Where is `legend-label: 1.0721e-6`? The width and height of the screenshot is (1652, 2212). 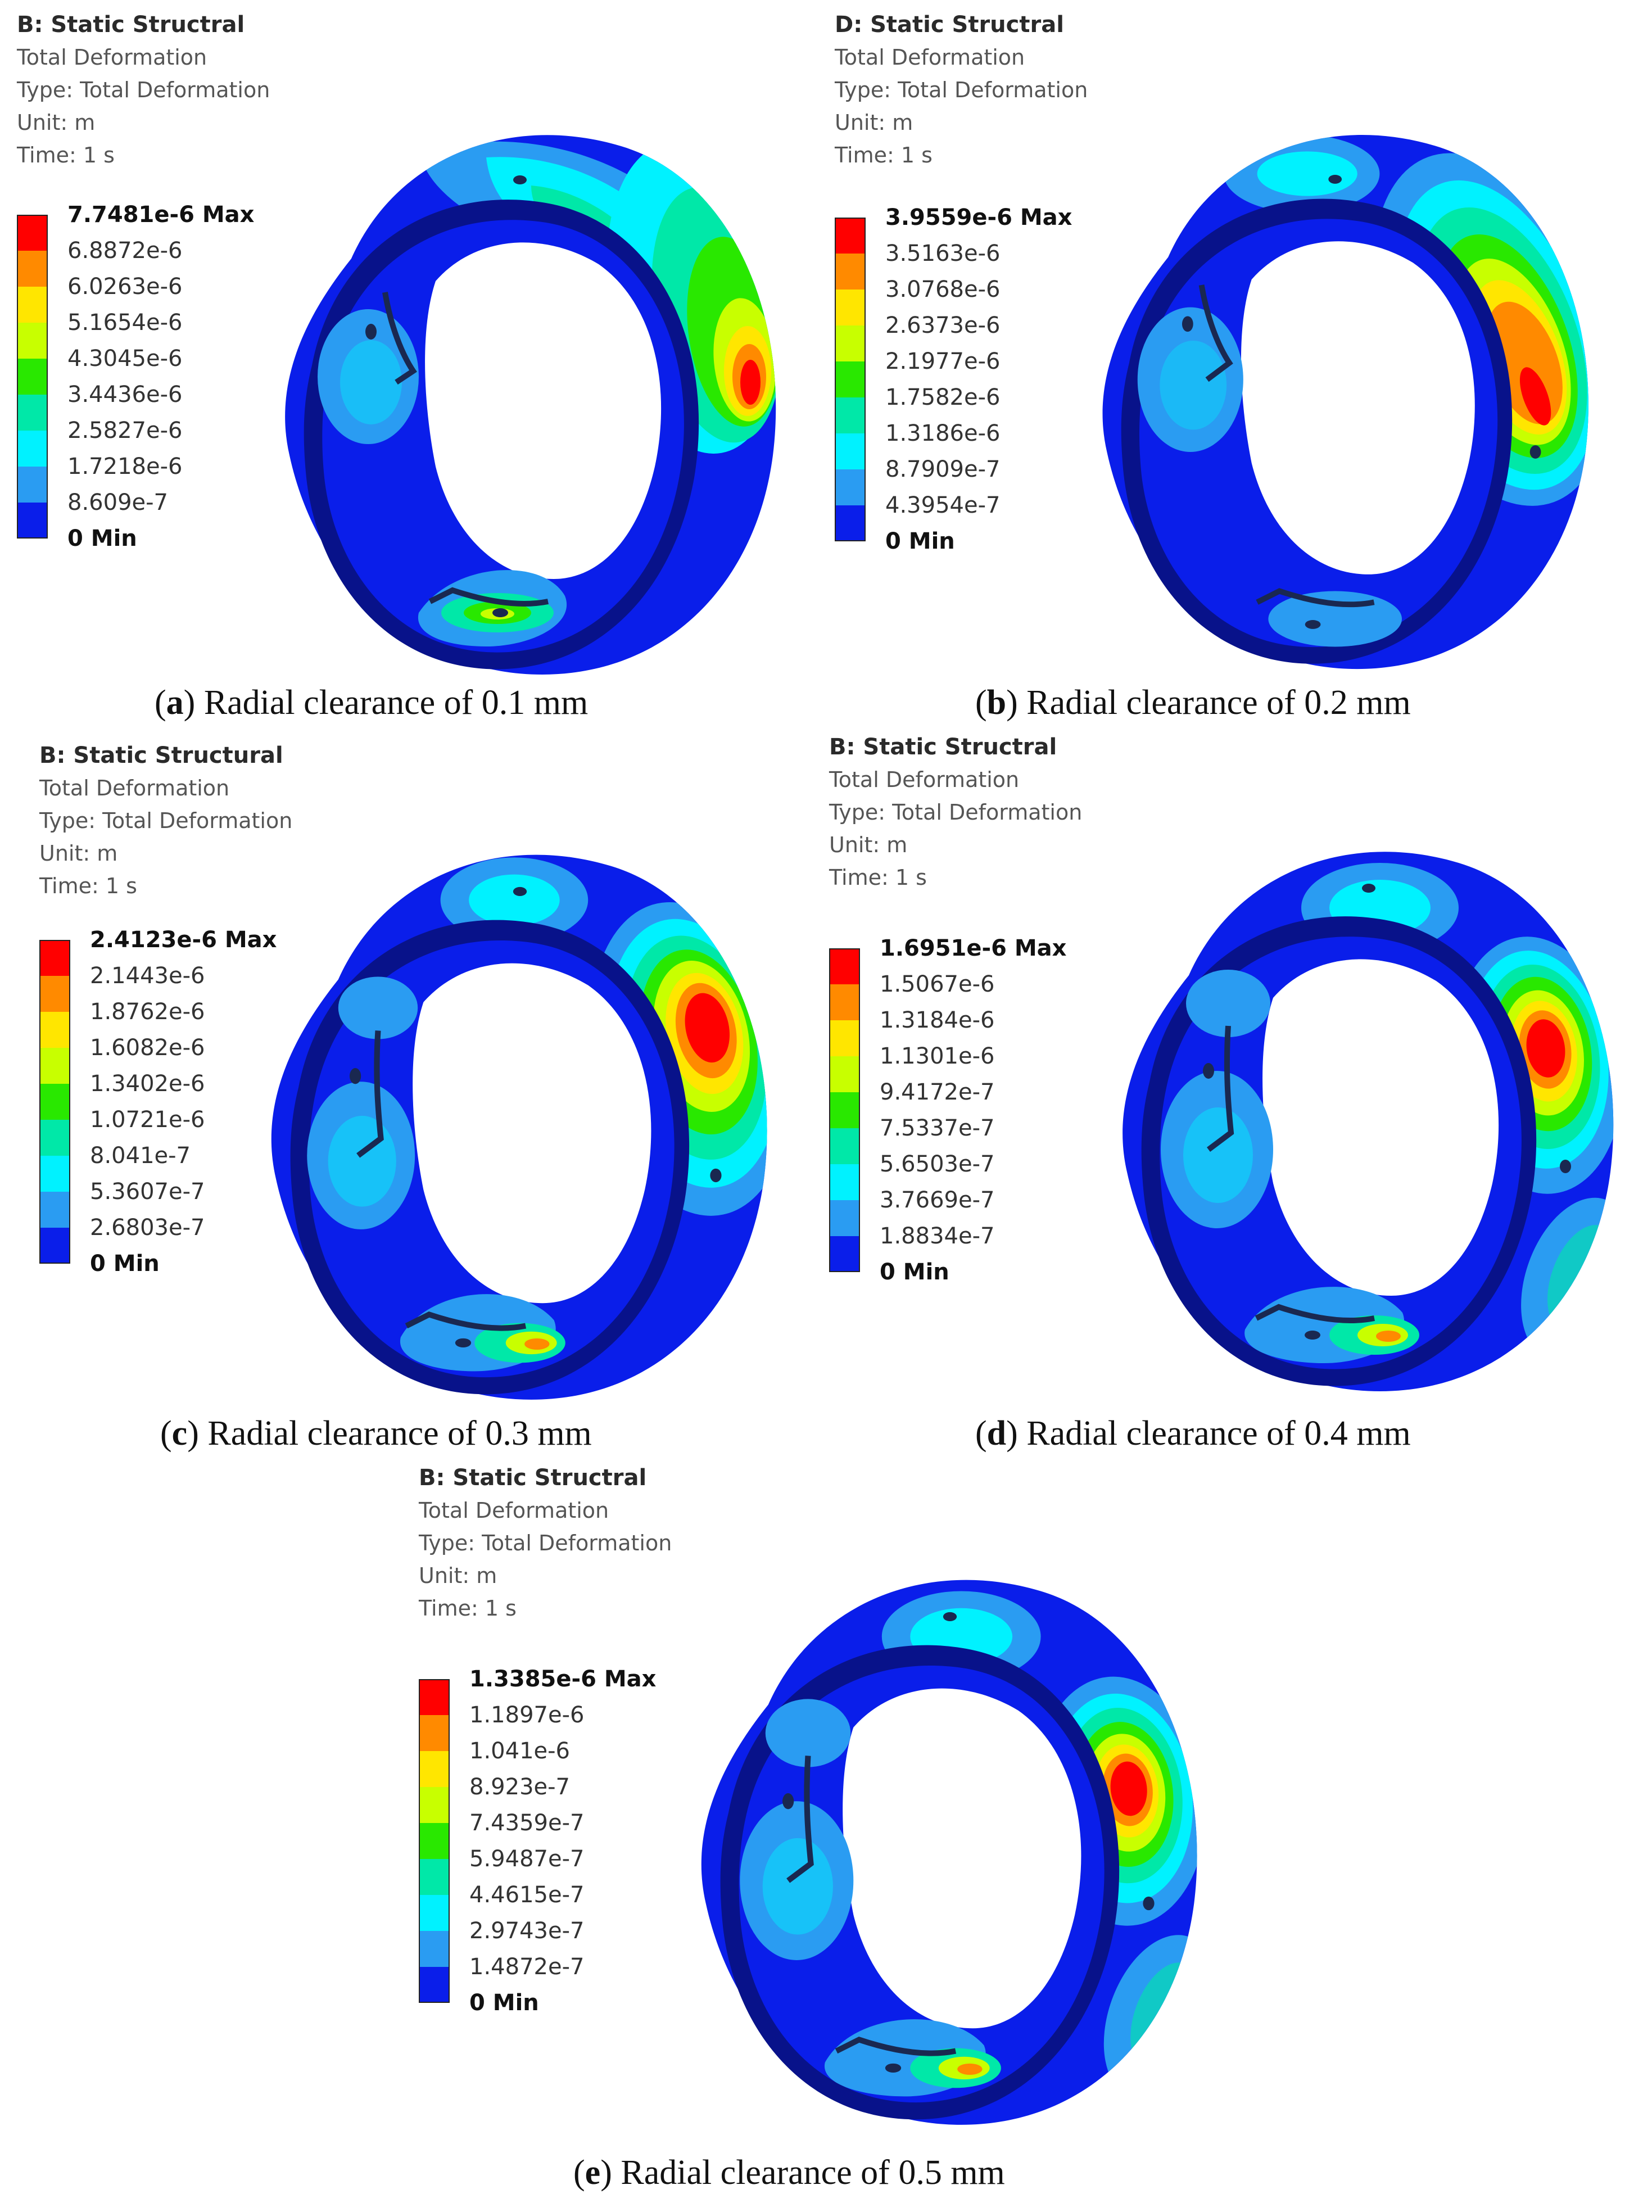 legend-label: 1.0721e-6 is located at coordinates (147, 1120).